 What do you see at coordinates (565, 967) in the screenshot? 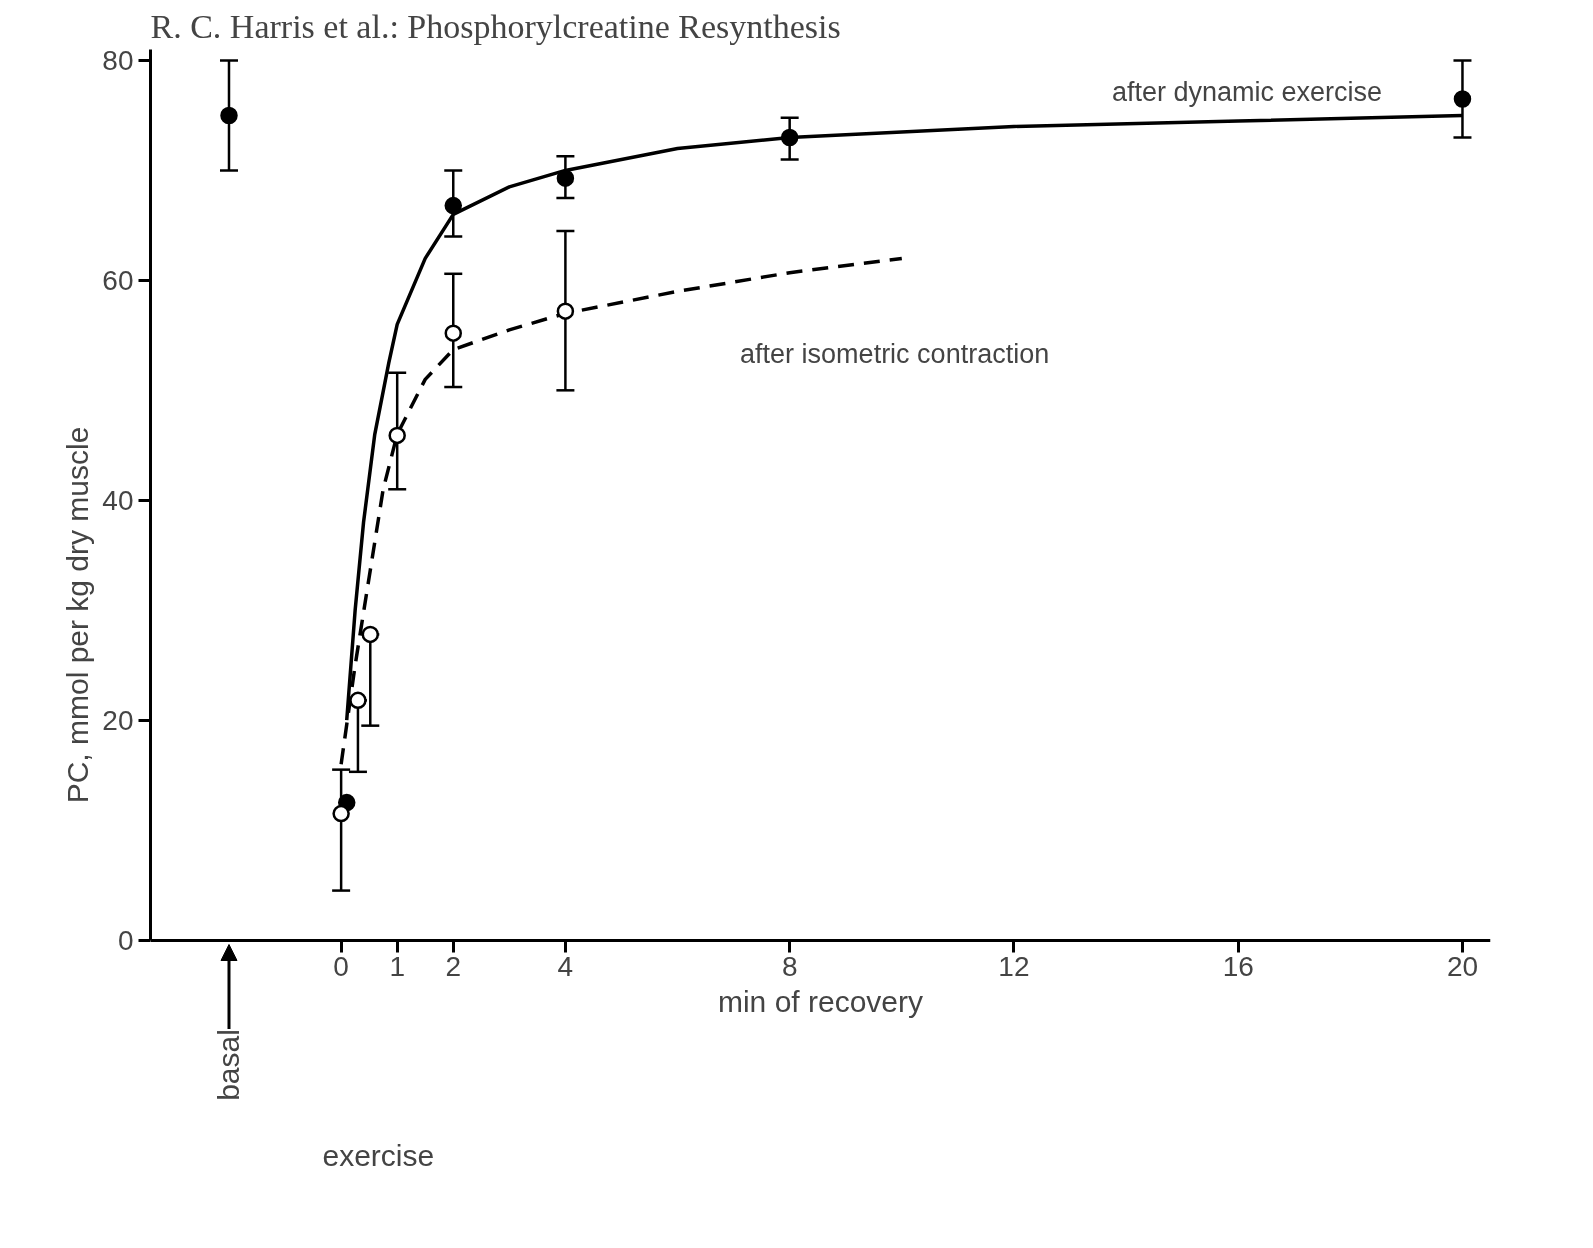
I see `x-tick-label: 4` at bounding box center [565, 967].